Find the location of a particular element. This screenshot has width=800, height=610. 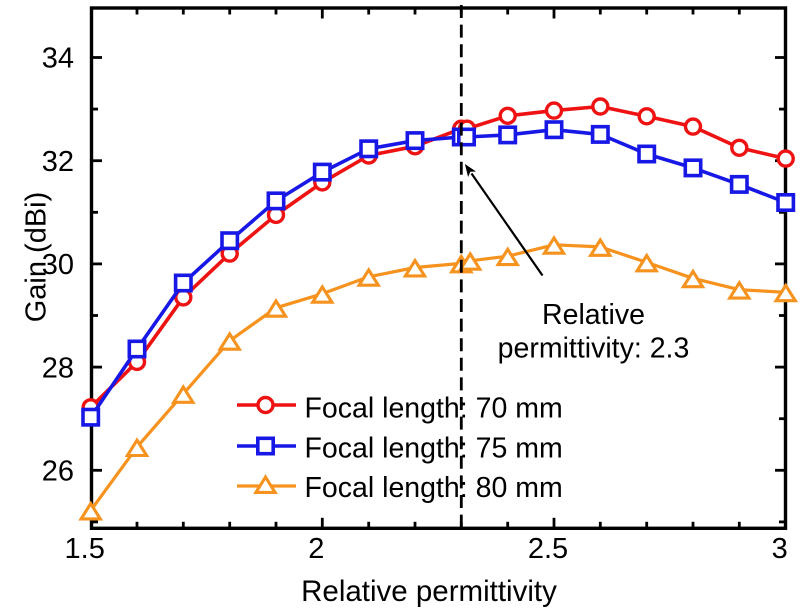

svg-text: 3 is located at coordinates (780, 549).